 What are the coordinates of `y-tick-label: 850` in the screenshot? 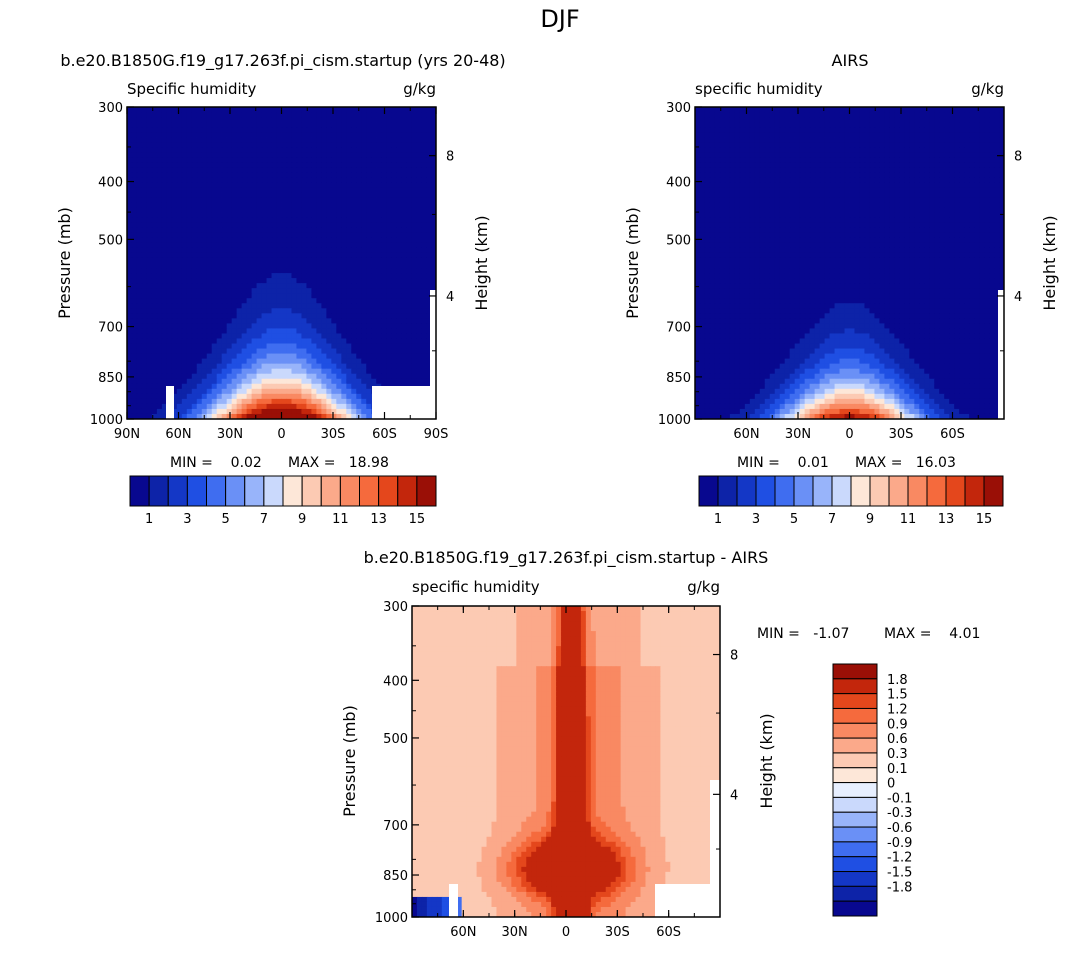 It's located at (110, 378).